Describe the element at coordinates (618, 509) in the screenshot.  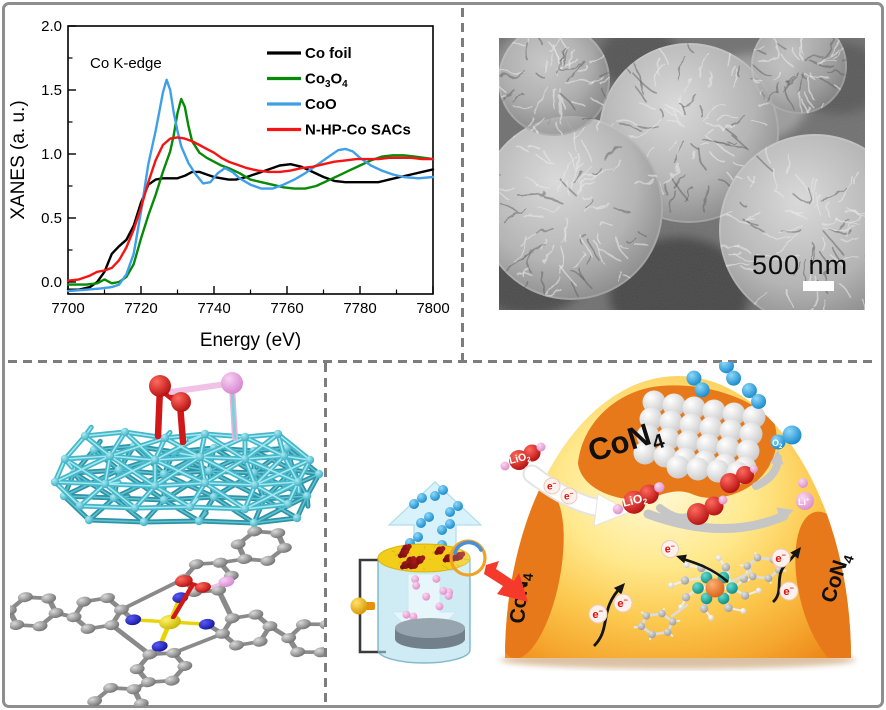
I see `lithium-ion` at that location.